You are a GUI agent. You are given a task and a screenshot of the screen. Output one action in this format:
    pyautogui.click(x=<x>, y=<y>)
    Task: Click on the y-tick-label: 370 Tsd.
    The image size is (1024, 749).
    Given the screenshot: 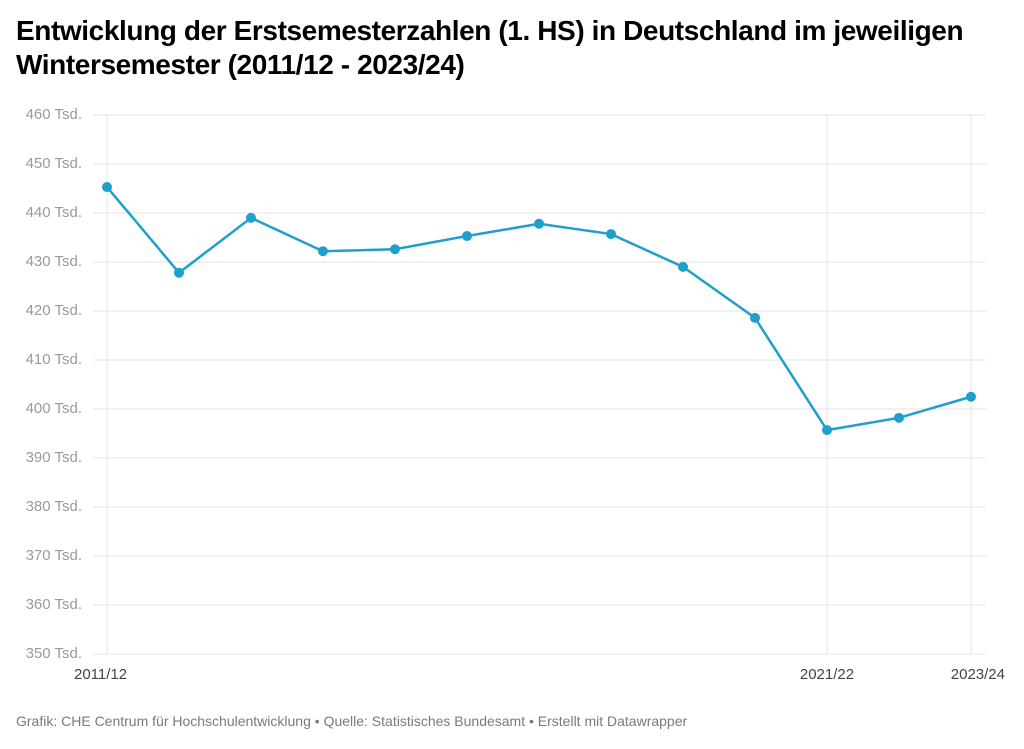 What is the action you would take?
    pyautogui.click(x=54, y=555)
    